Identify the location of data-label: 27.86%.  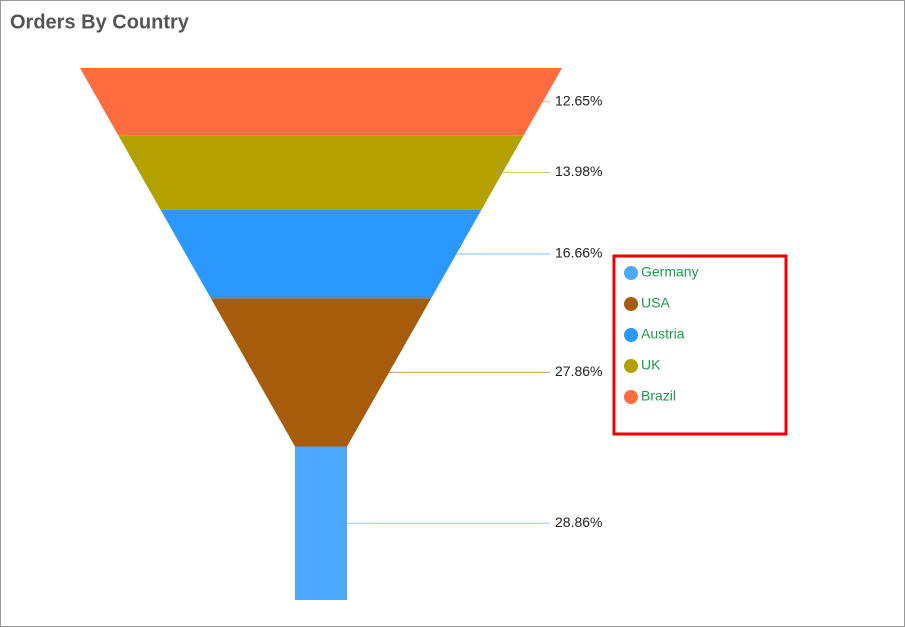
(578, 371).